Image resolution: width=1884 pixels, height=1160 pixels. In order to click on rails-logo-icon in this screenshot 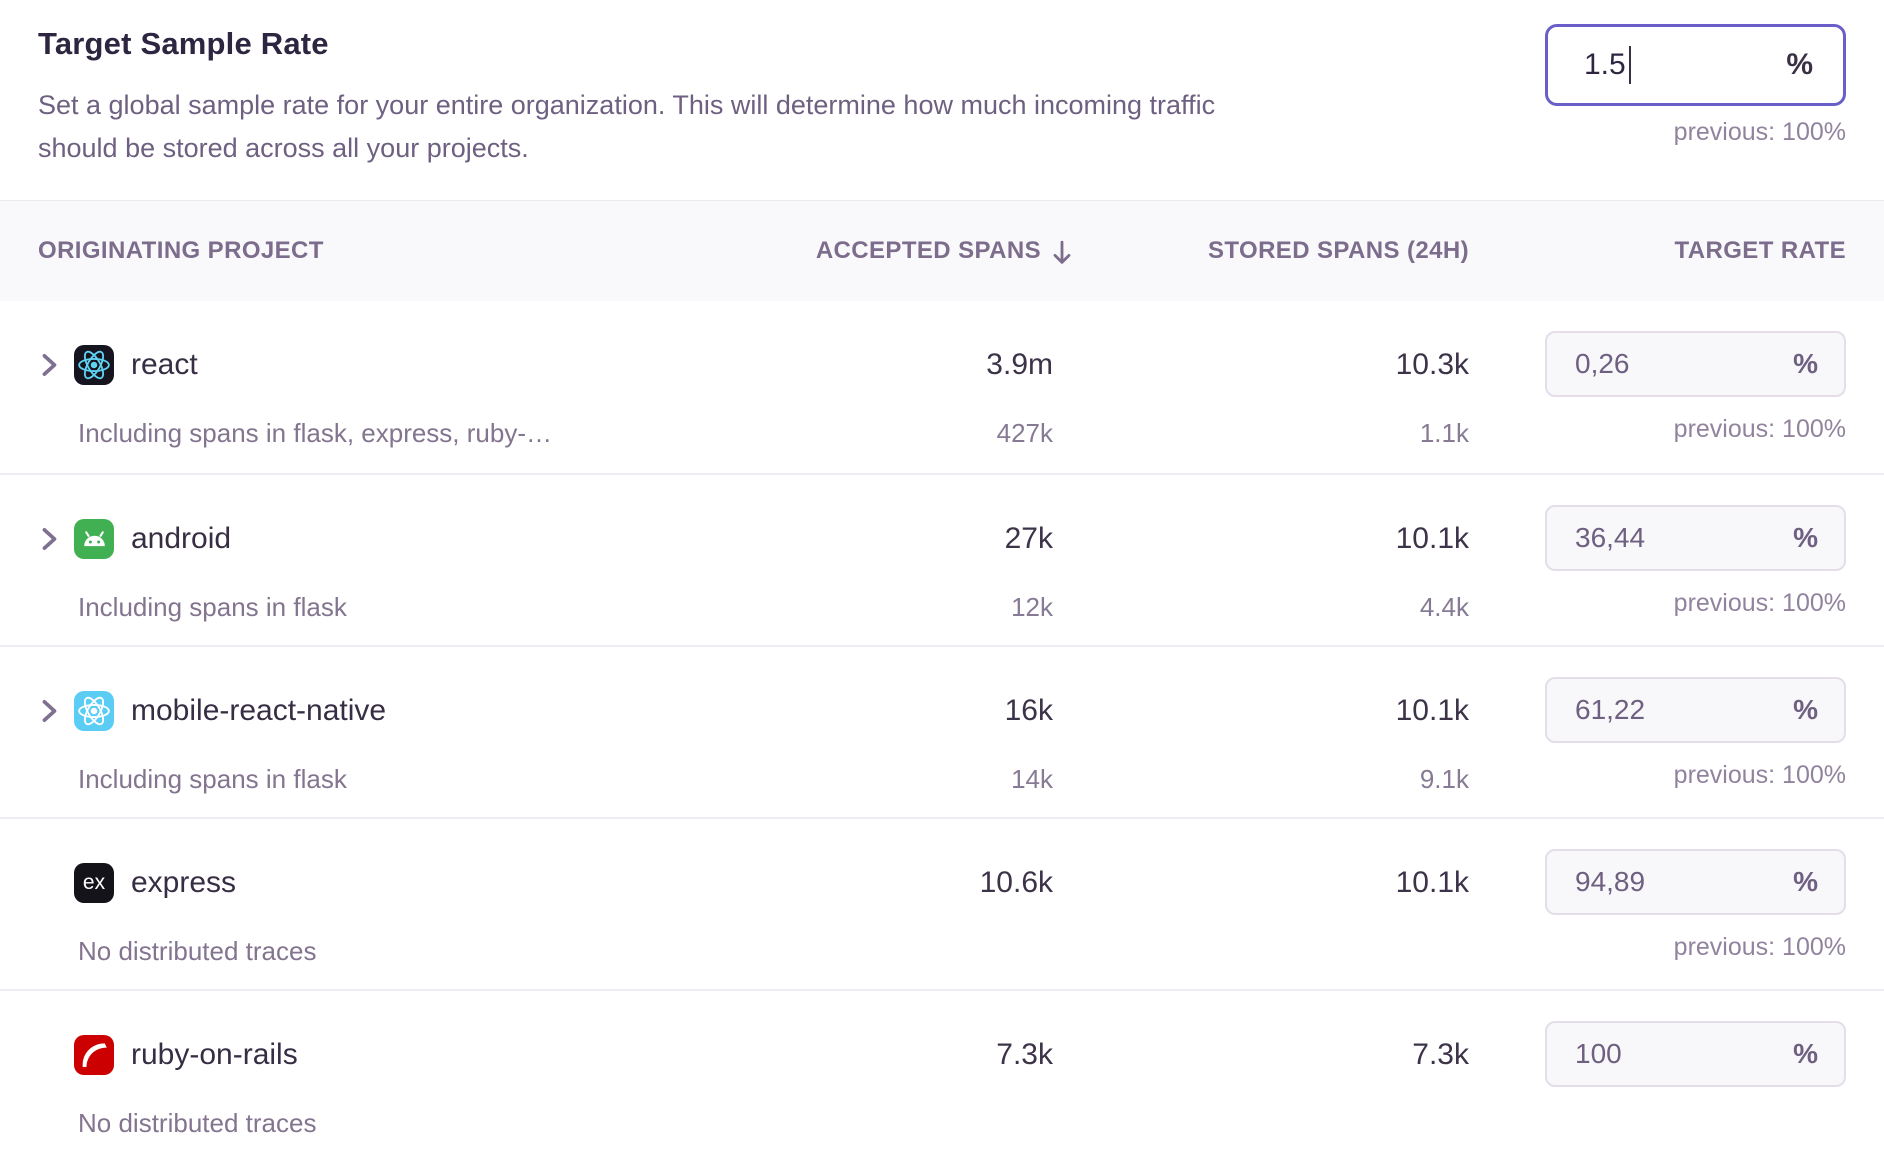, I will do `click(94, 1055)`.